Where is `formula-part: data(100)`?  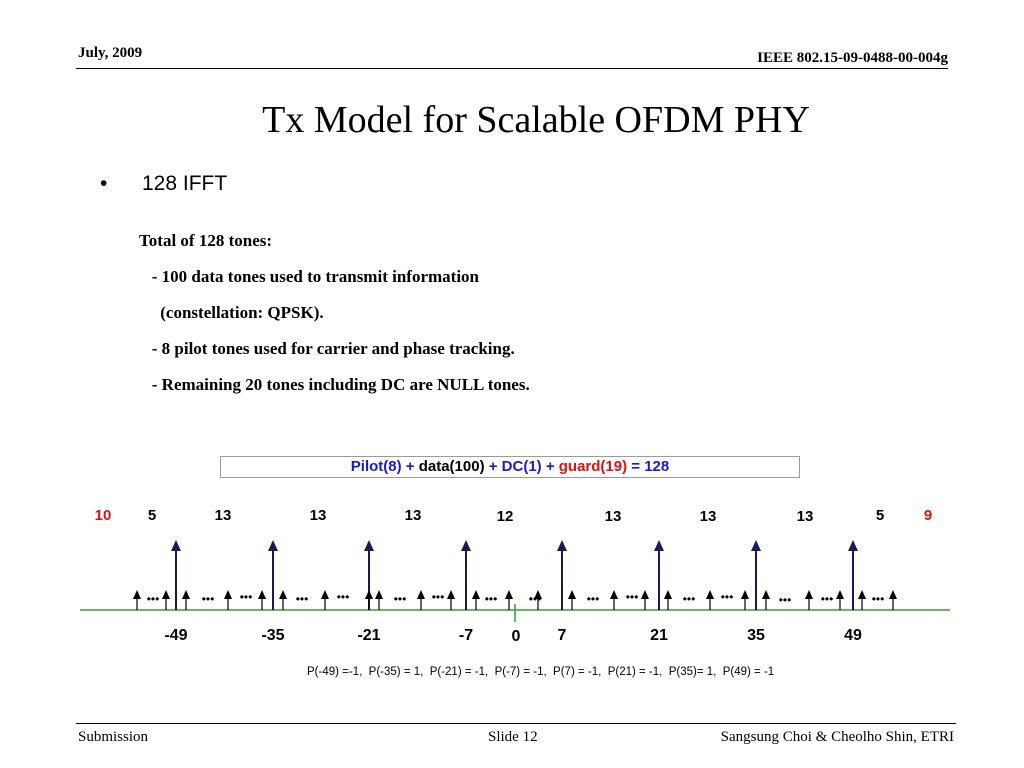 formula-part: data(100) is located at coordinates (451, 466).